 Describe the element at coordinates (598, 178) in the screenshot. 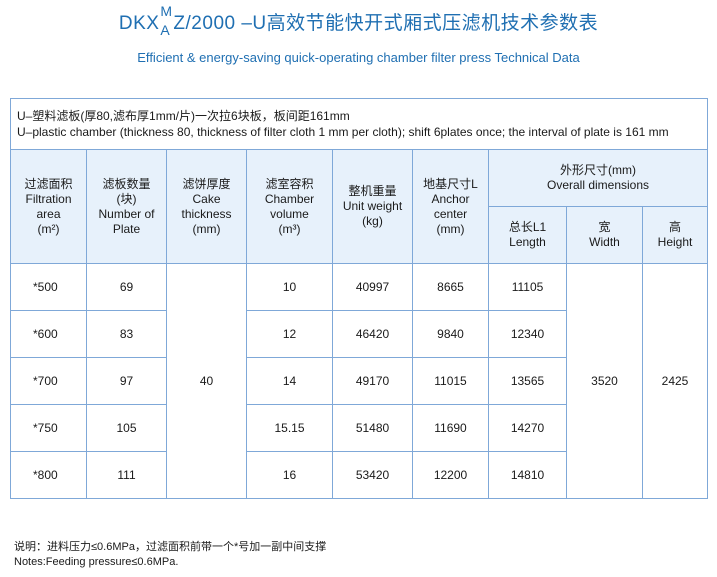

I see `header-overall-dimensions: 外形尺寸(mm) Overall dimensions` at that location.